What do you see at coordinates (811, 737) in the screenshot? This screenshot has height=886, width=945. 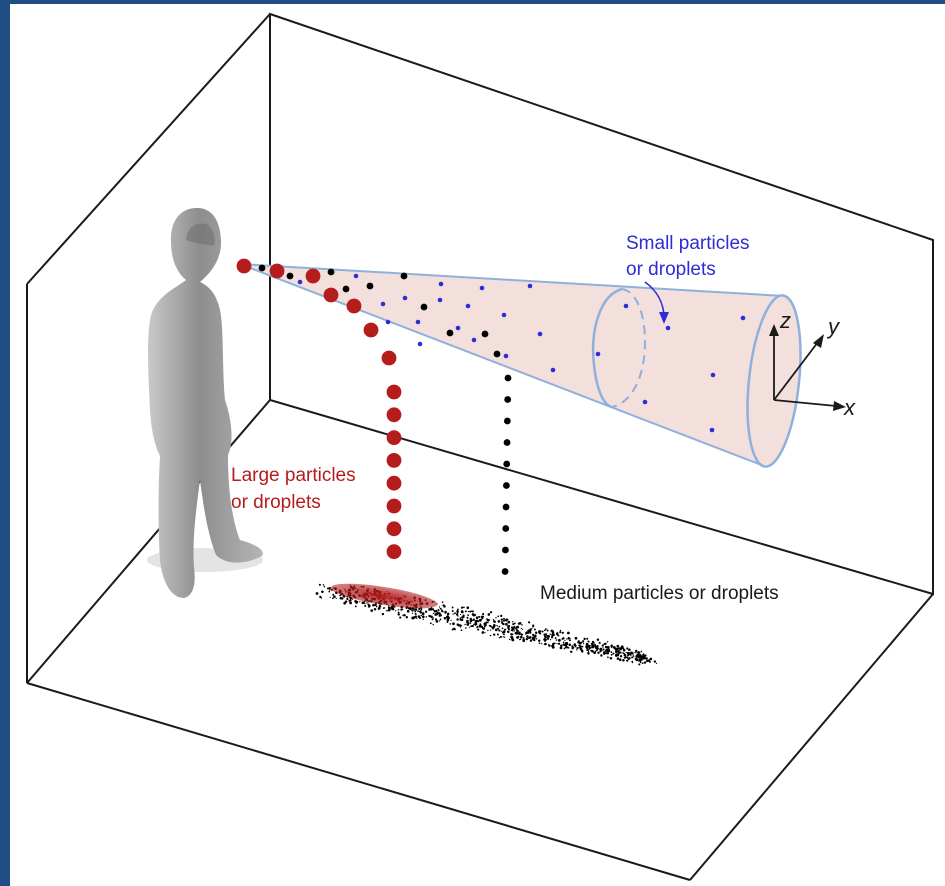 I see `room-floor-right-edge` at bounding box center [811, 737].